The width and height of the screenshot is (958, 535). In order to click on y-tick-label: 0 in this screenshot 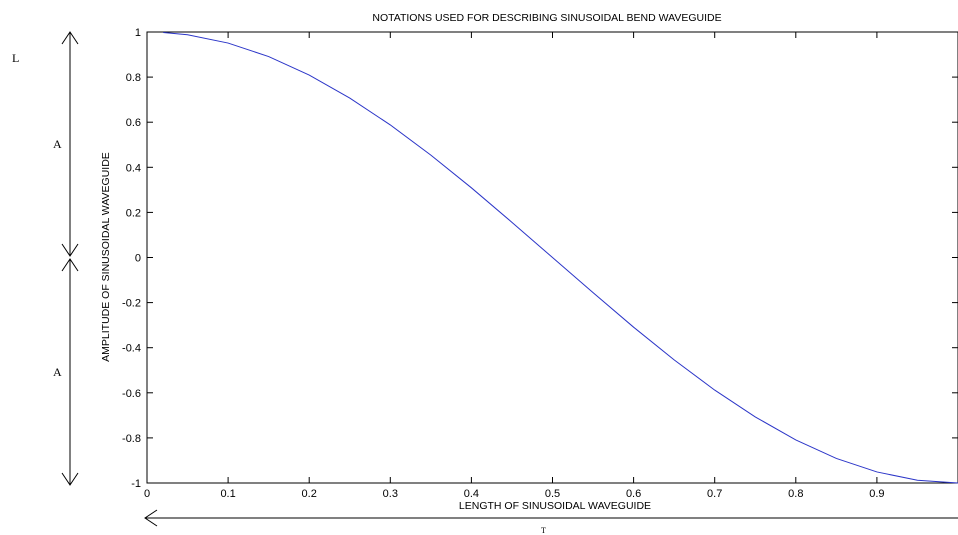, I will do `click(138, 259)`.